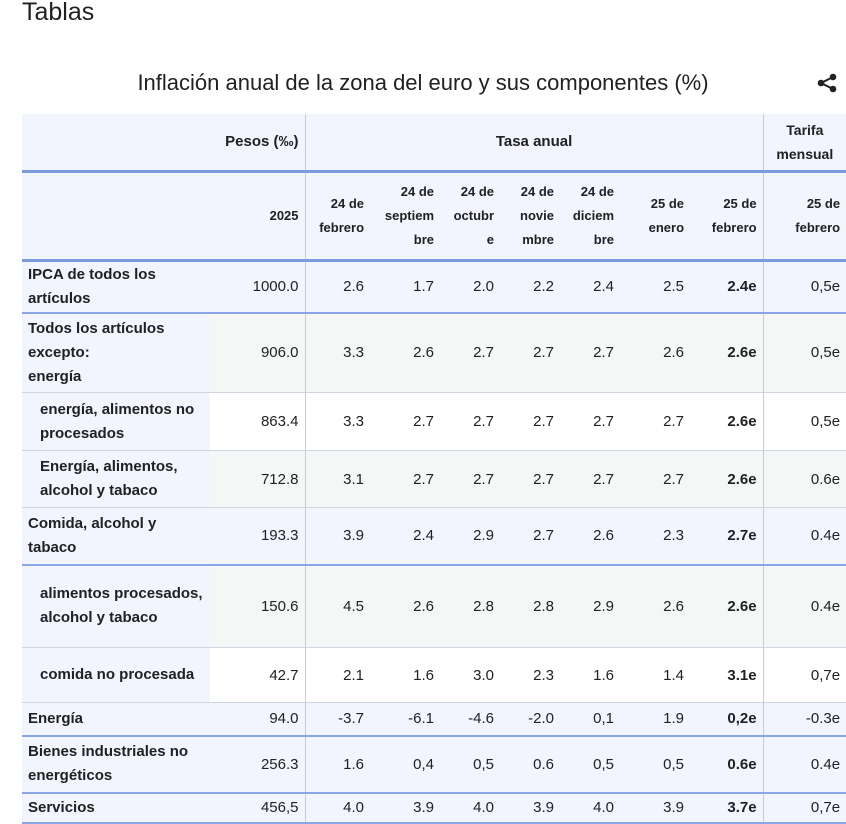 The height and width of the screenshot is (824, 846). Describe the element at coordinates (258, 807) in the screenshot. I see `value-cell: 456,5` at that location.